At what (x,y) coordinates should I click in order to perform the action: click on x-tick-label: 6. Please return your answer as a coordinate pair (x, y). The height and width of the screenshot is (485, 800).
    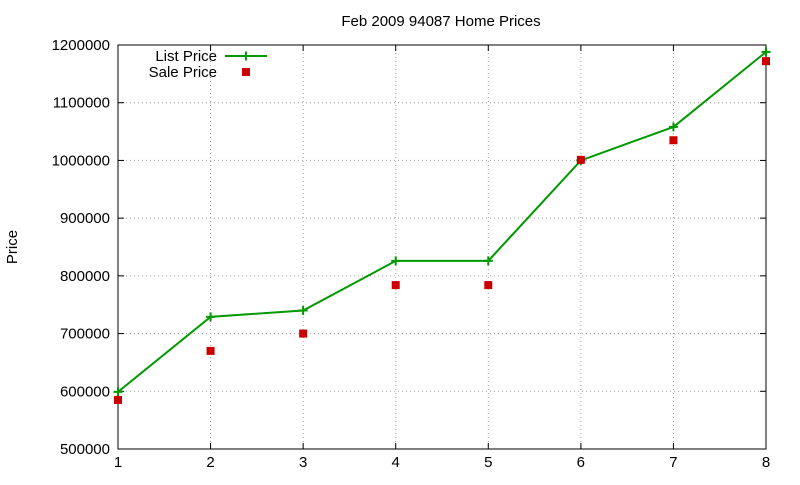
    Looking at the image, I should click on (581, 462).